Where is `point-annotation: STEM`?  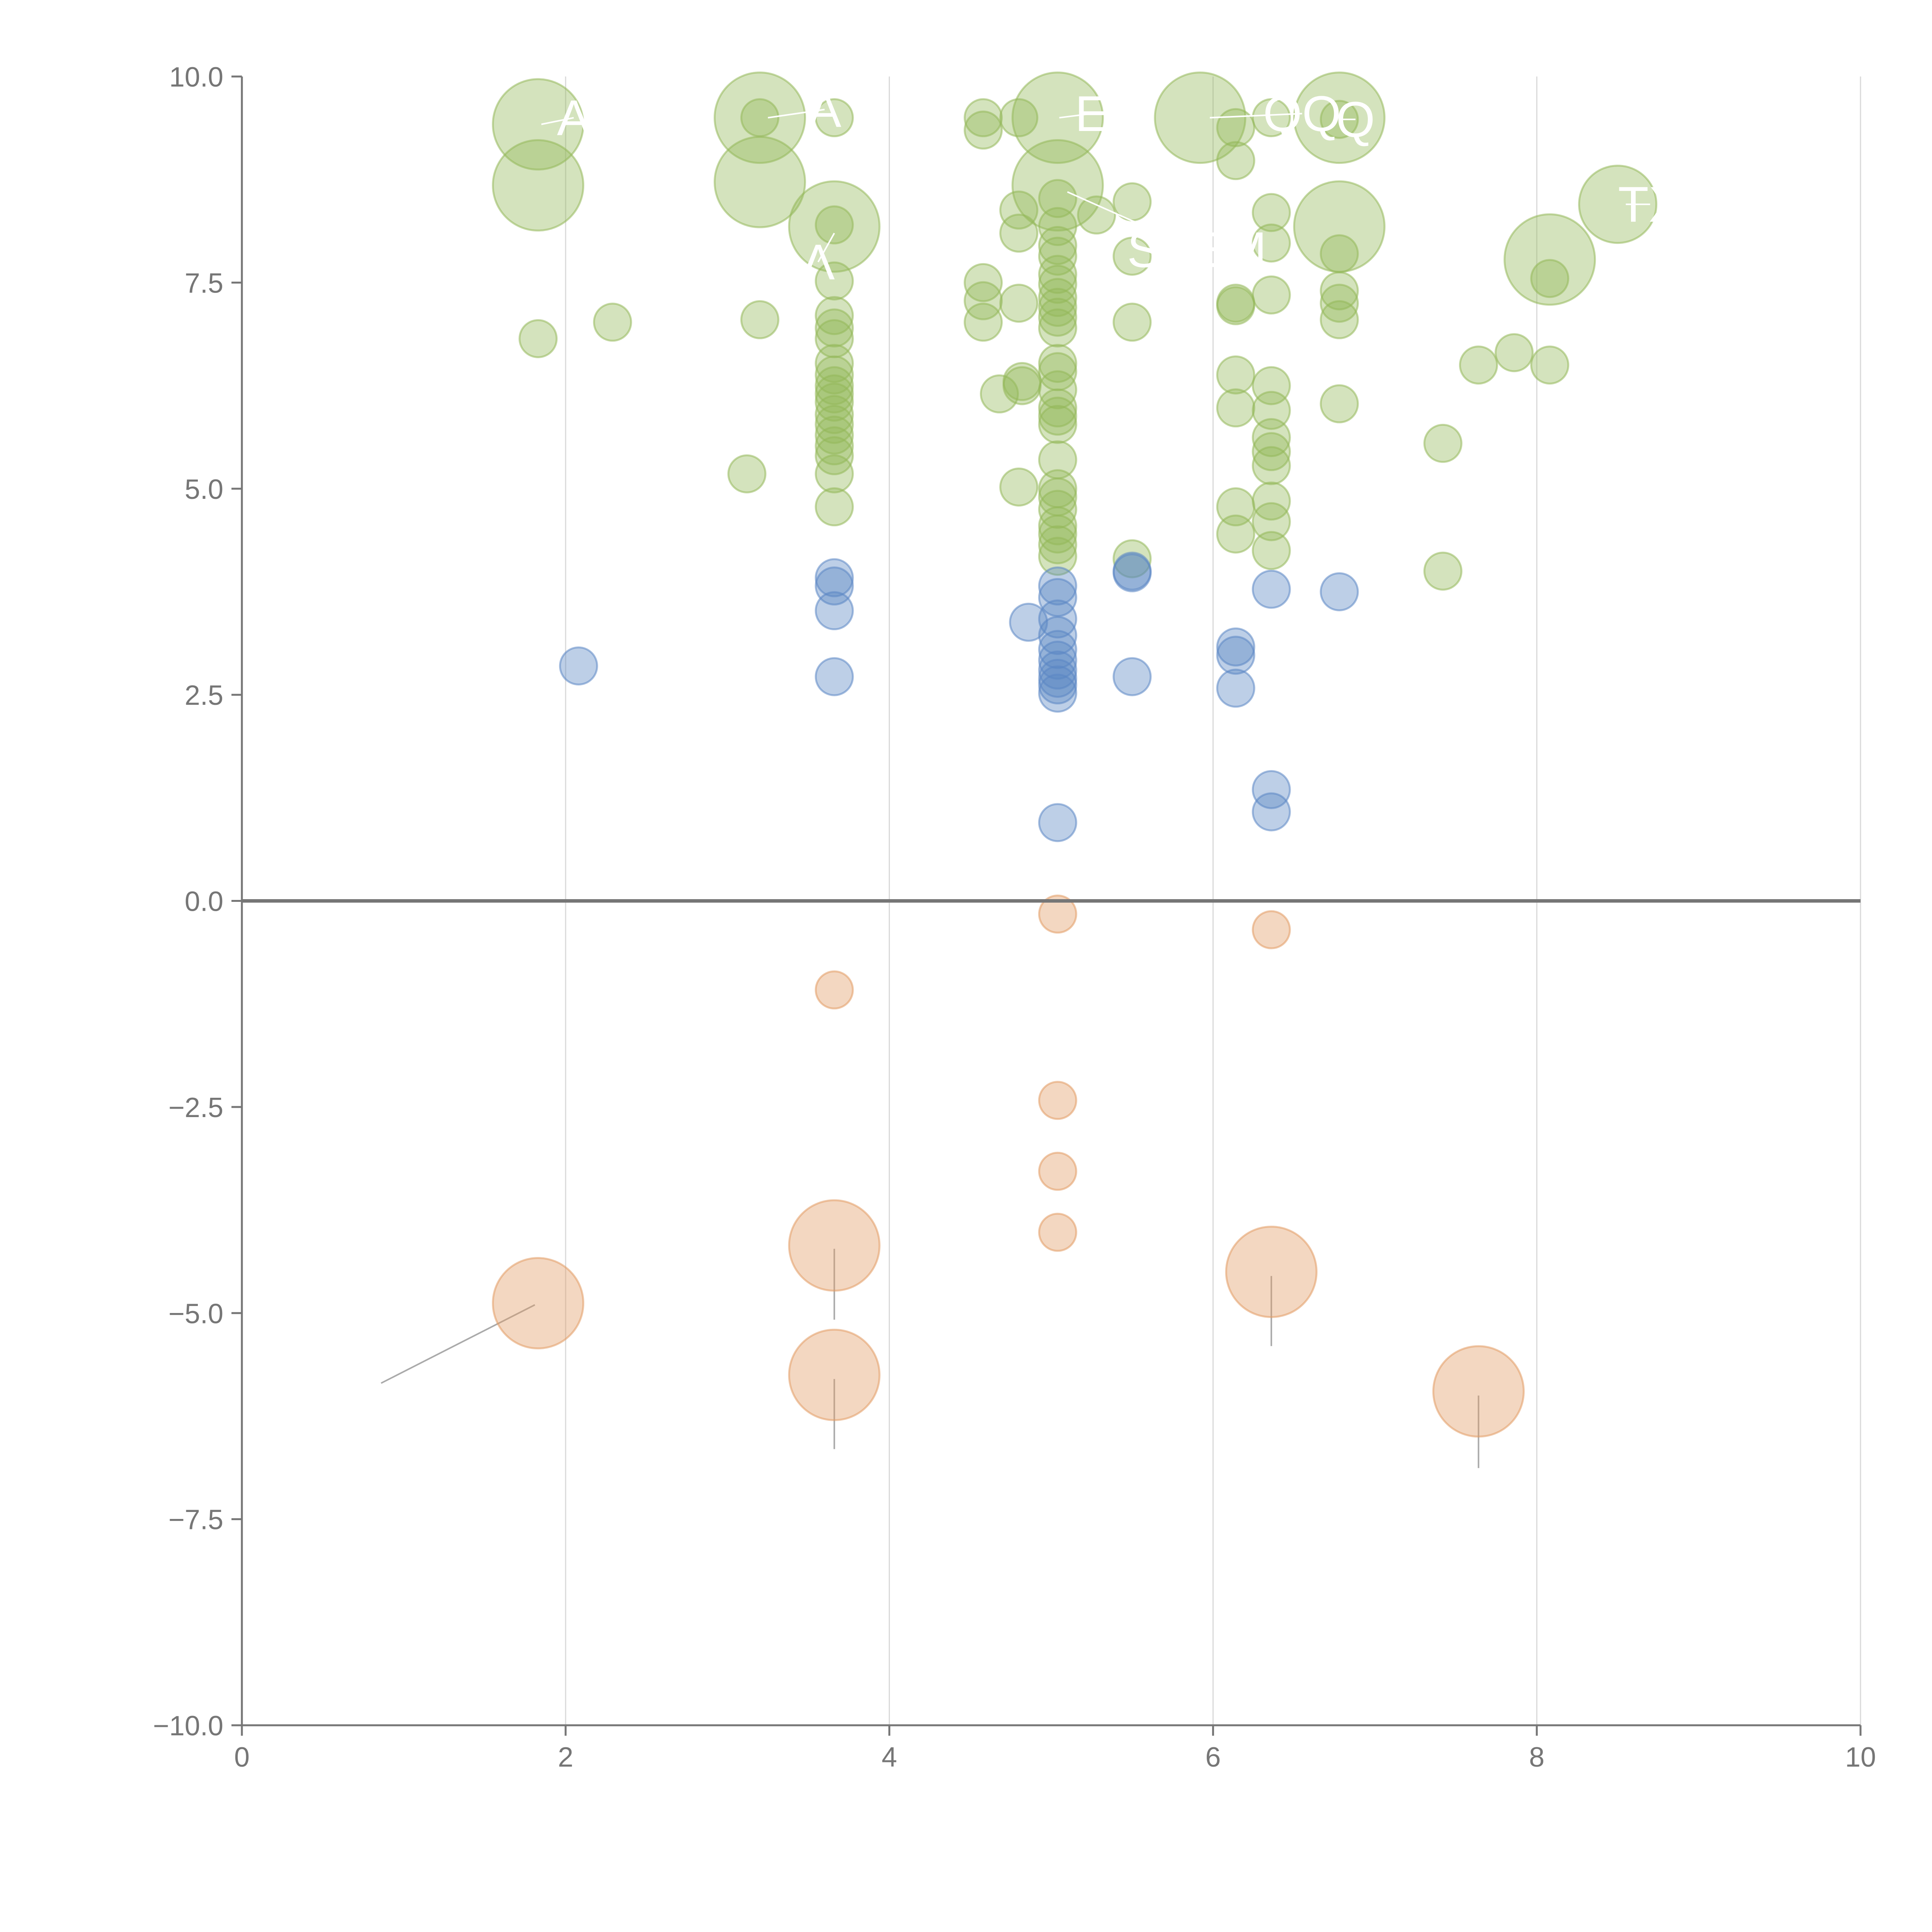 point-annotation: STEM is located at coordinates (1197, 250).